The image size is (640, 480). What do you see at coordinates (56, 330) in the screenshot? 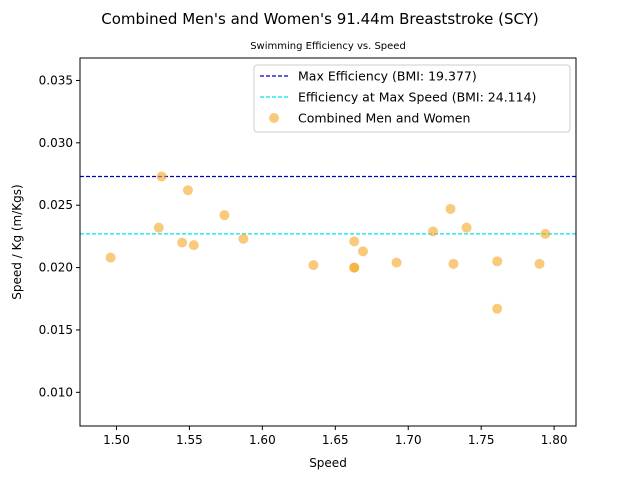
I see `y-tick-label: 0.015` at bounding box center [56, 330].